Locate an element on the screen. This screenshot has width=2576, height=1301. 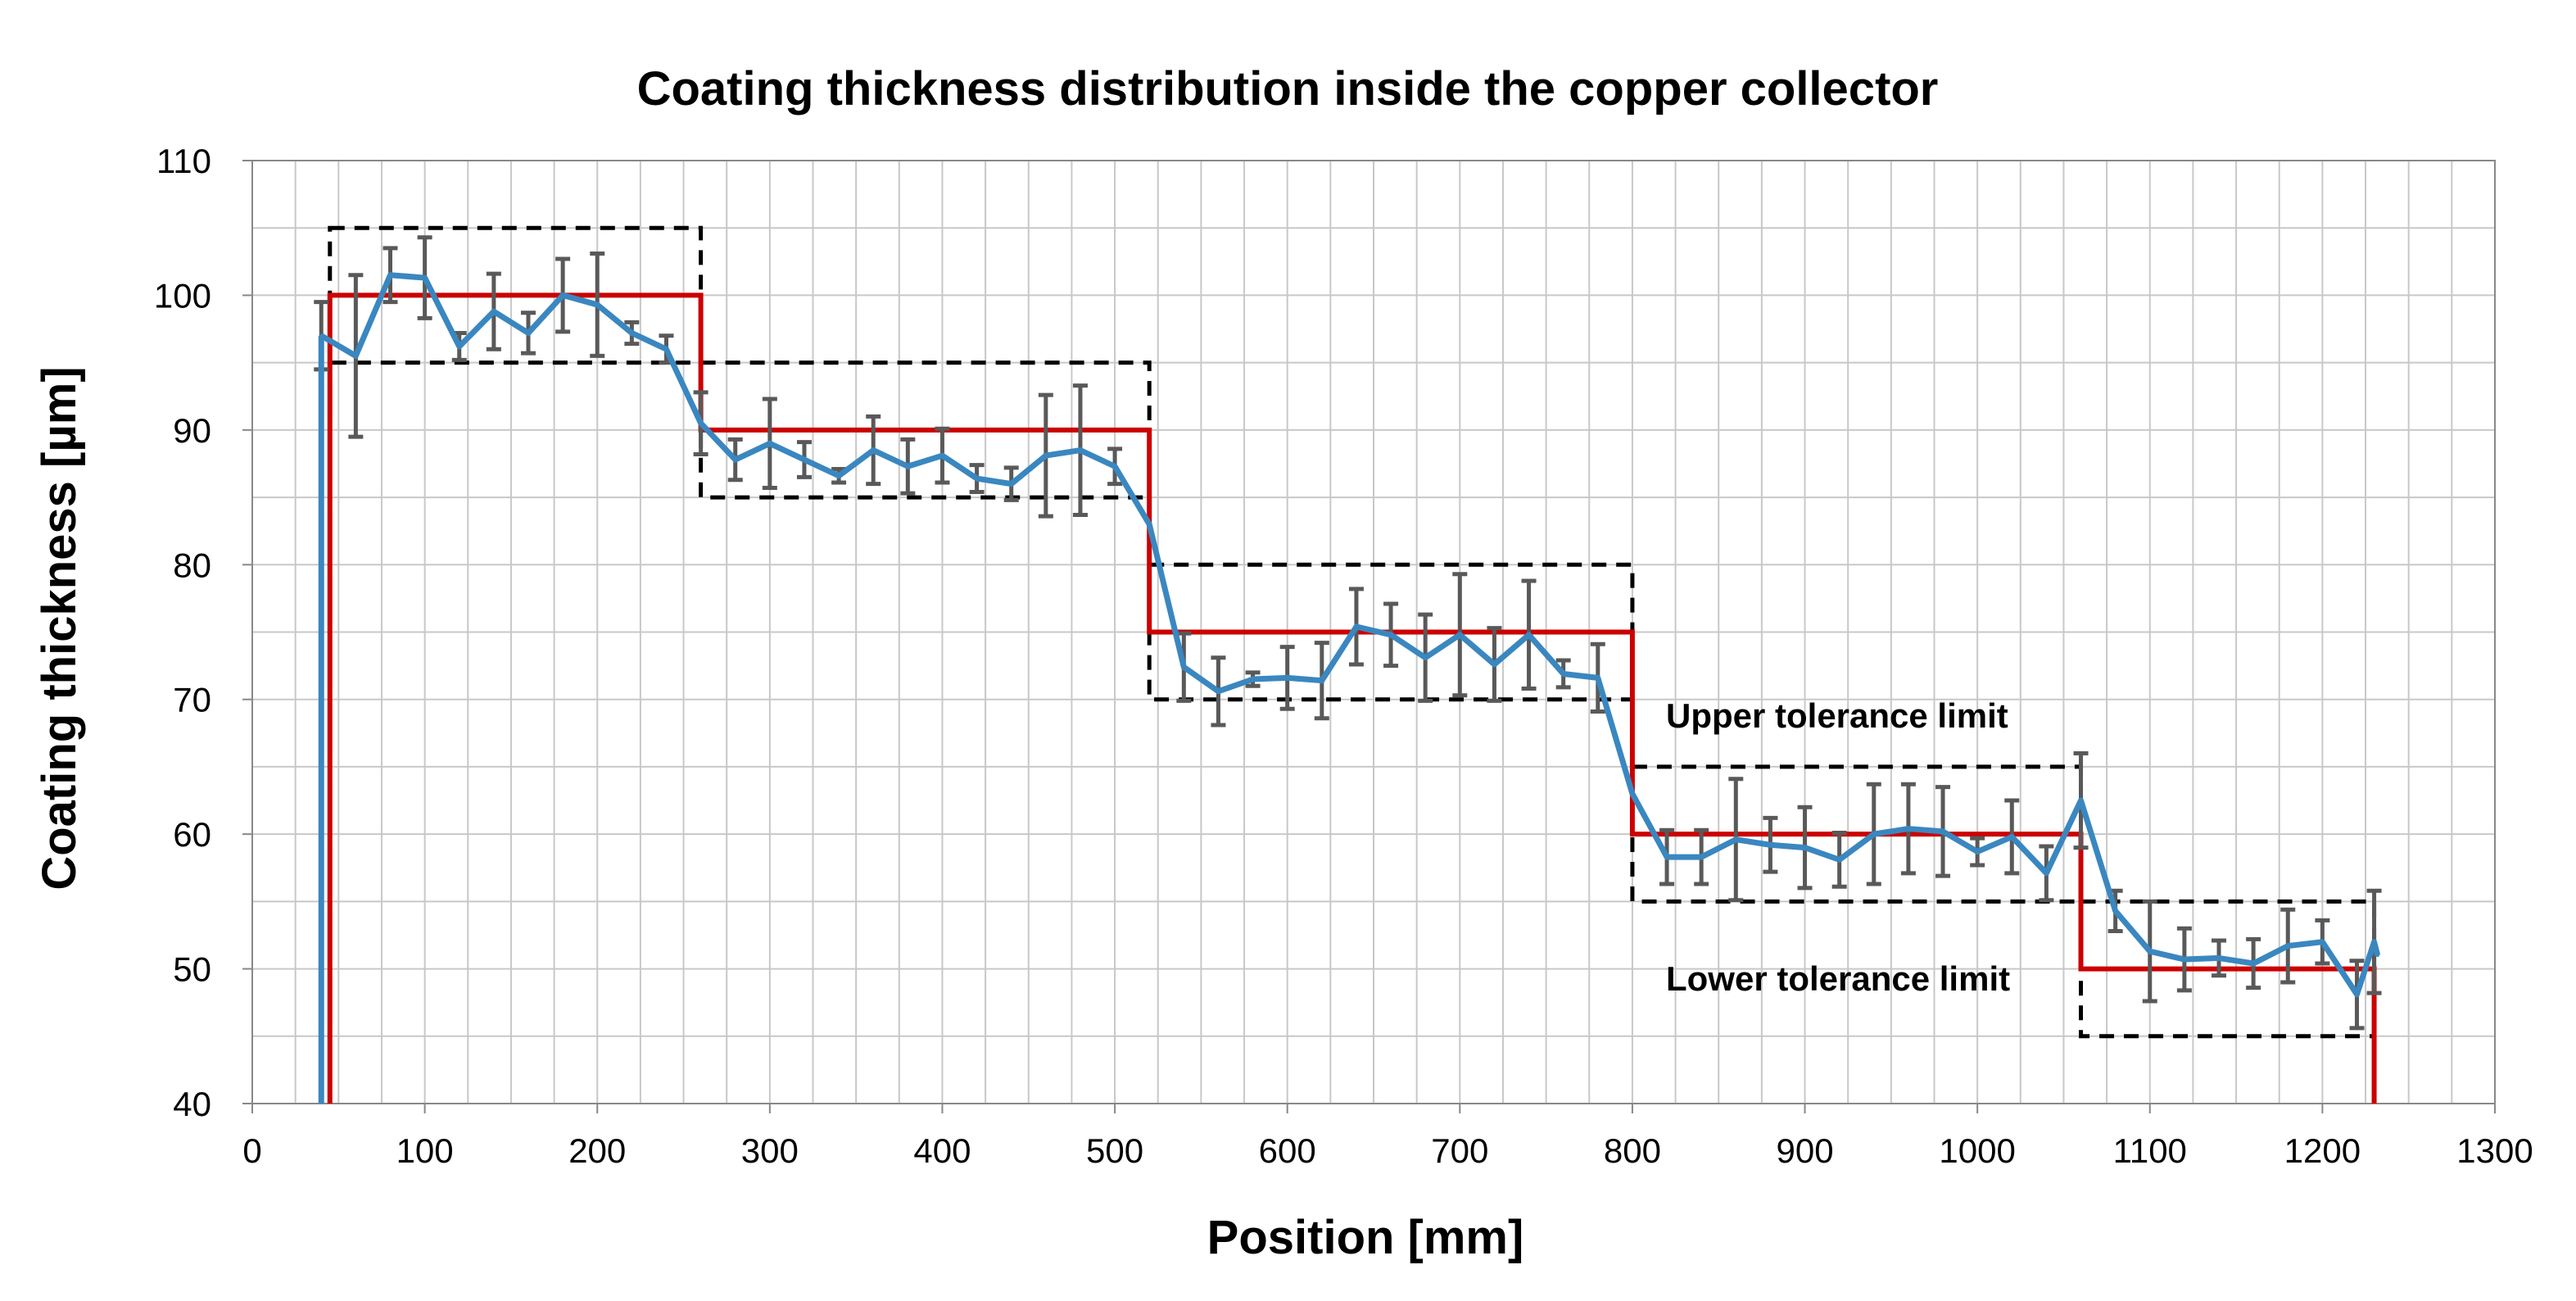
x-tick-label: 800 is located at coordinates (1632, 1150).